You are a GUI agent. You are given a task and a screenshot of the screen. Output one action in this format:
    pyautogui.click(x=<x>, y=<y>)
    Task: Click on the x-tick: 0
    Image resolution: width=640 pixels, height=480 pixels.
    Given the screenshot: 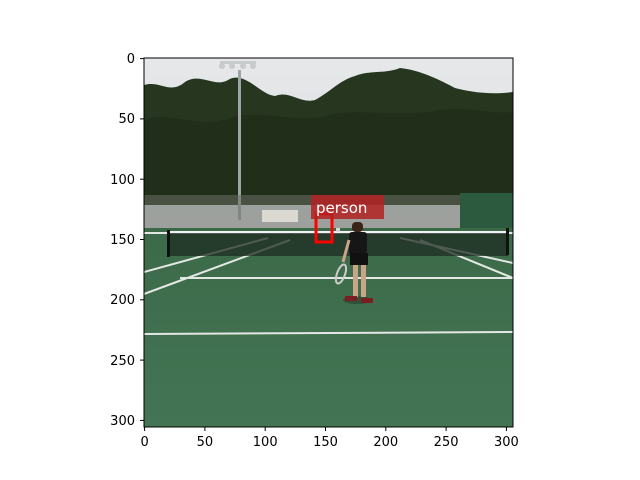 What is the action you would take?
    pyautogui.click(x=144, y=438)
    